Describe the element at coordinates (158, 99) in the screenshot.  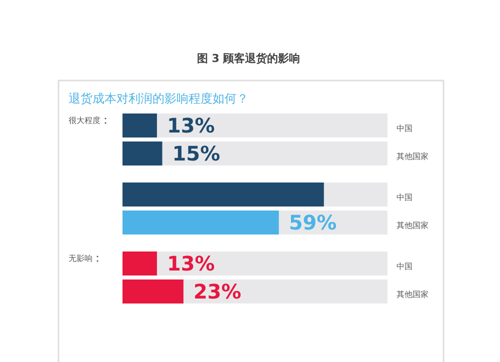
I see `text: 退货成本对利润的影响程度如何？` at that location.